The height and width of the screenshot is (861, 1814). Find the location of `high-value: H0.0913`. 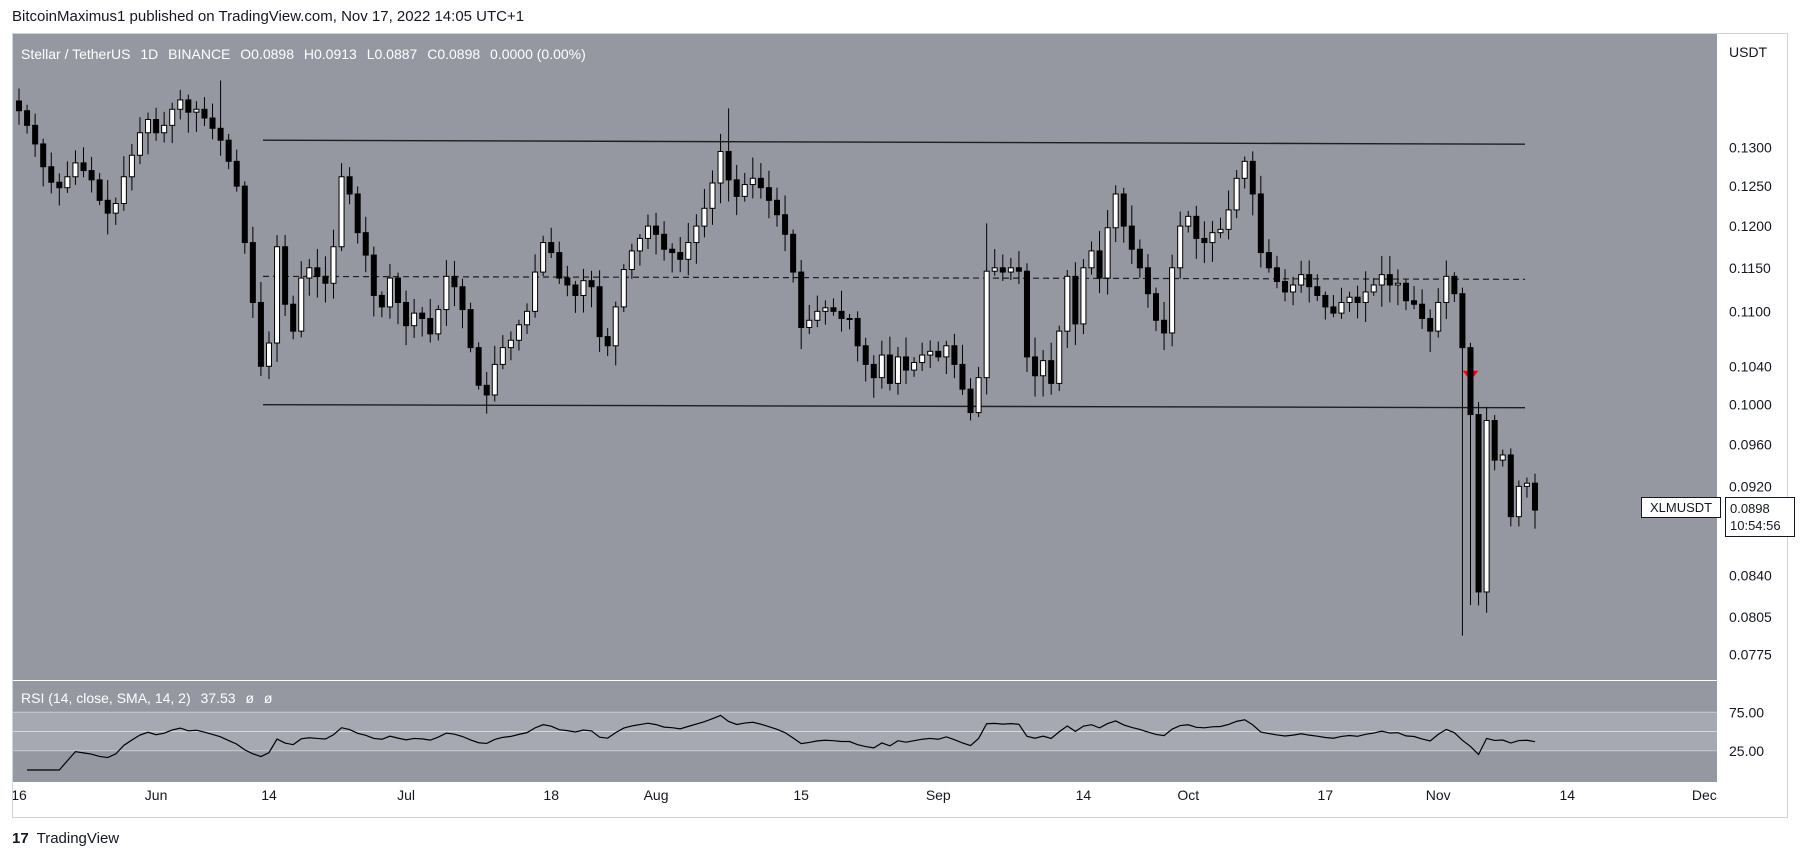

high-value: H0.0913 is located at coordinates (330, 54).